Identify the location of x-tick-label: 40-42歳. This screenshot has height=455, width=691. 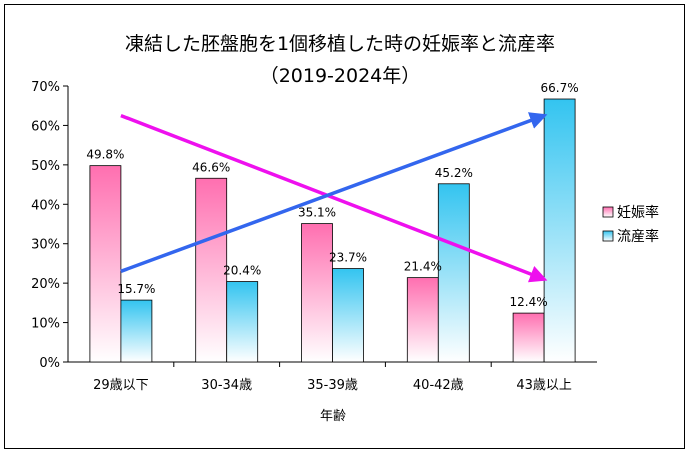
(438, 385).